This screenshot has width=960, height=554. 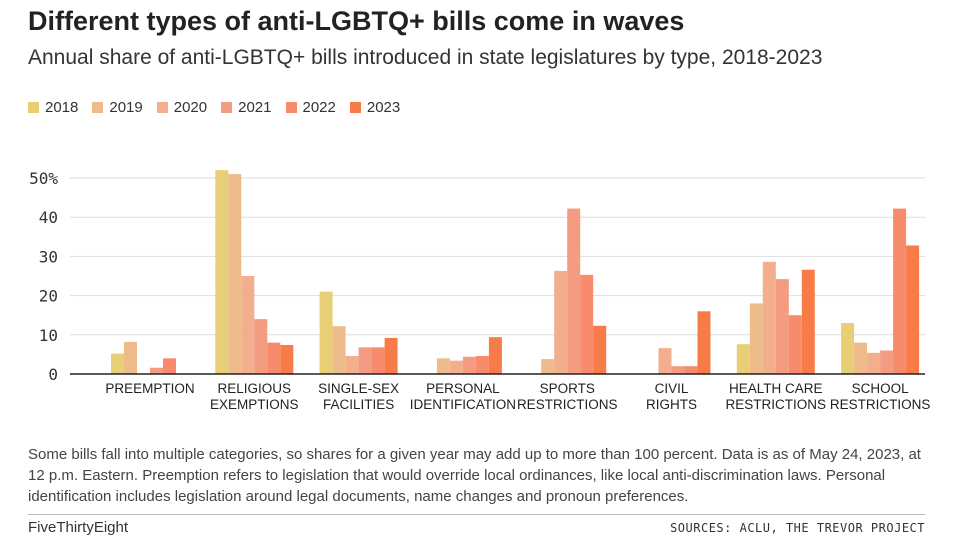 I want to click on category-label: SINGLE-SEX, so click(x=358, y=388).